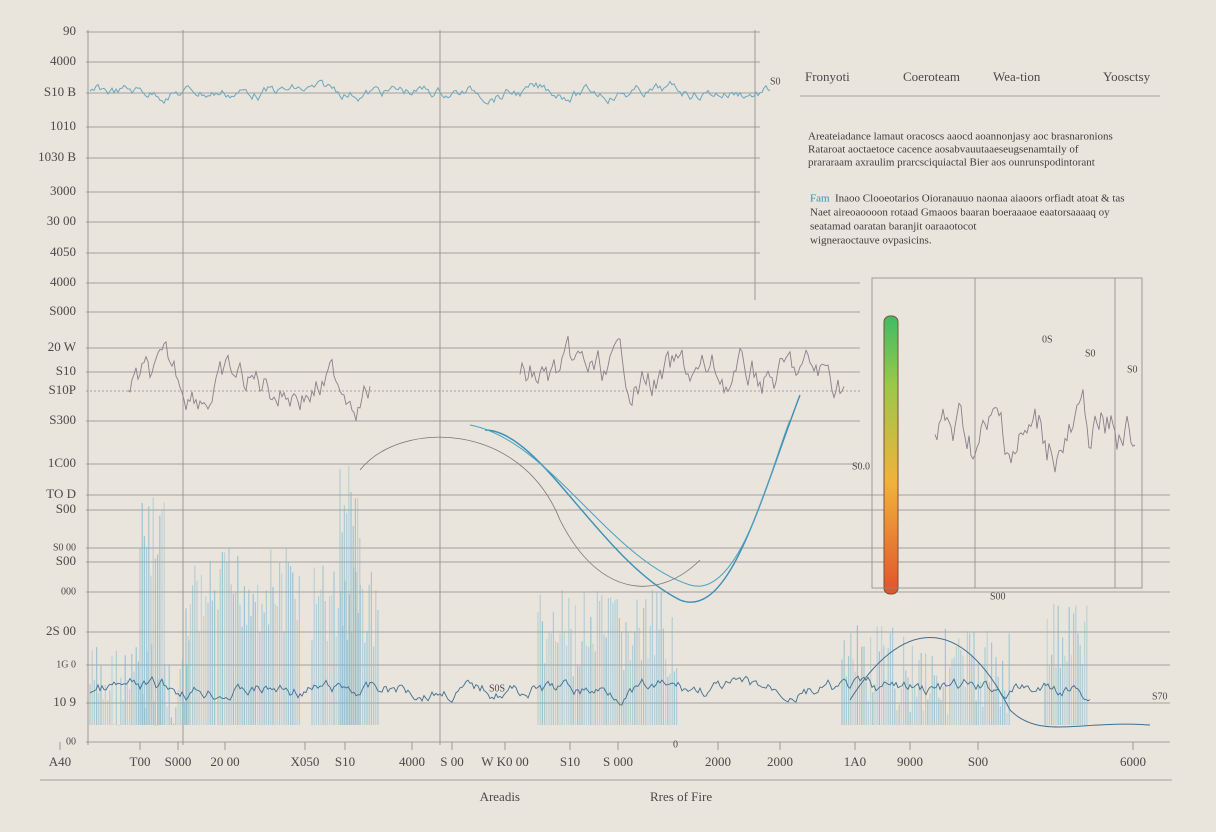  What do you see at coordinates (61, 220) in the screenshot?
I see `y-tick-label: 30 00` at bounding box center [61, 220].